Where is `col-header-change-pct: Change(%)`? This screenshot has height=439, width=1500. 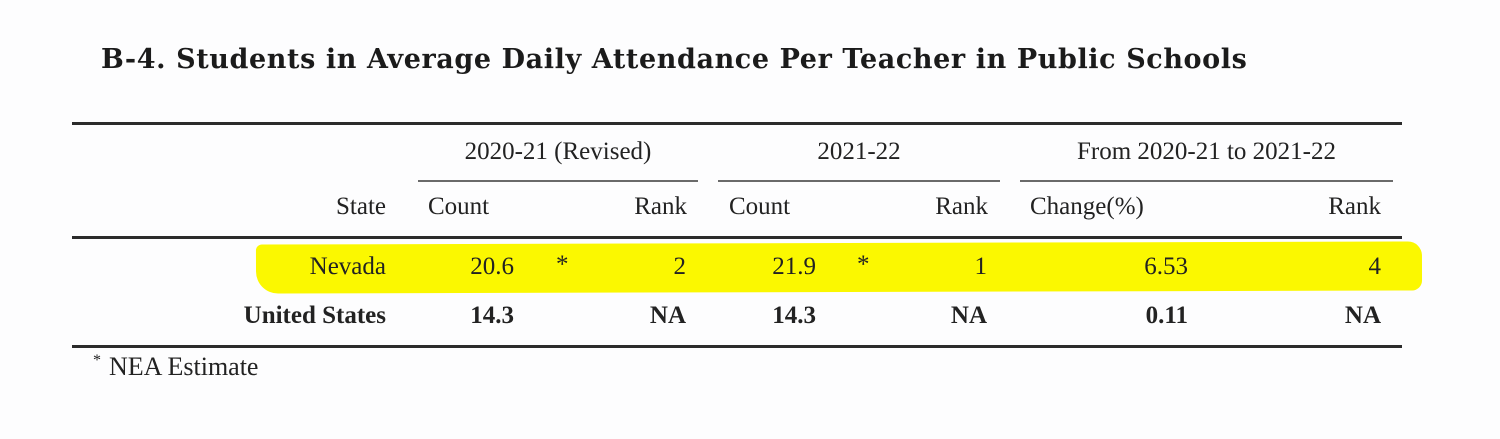 col-header-change-pct: Change(%) is located at coordinates (1087, 206).